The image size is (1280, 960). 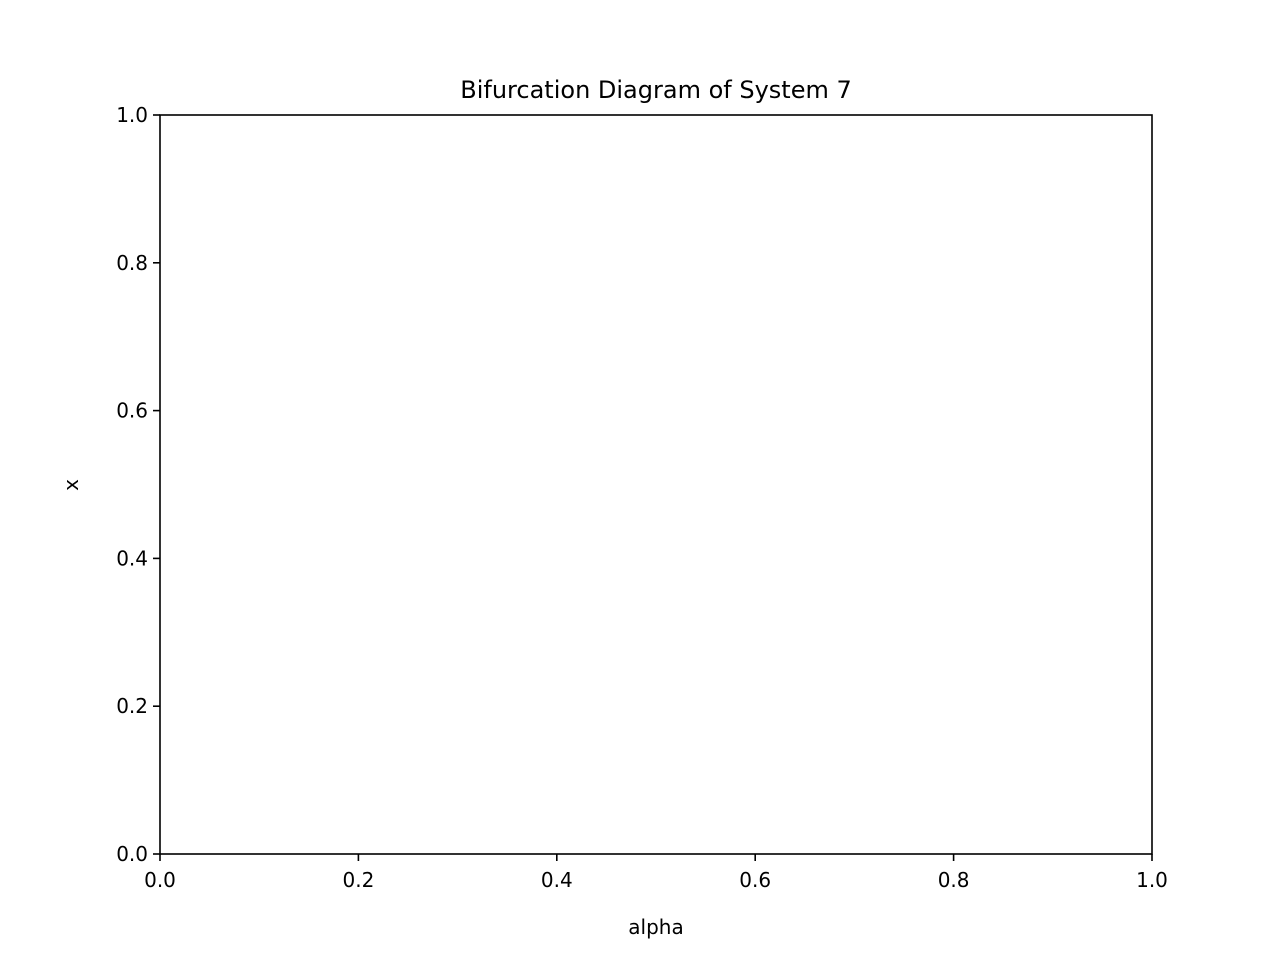 I want to click on y-axis: 0.0 0.2 0.4 0.6 0.8 1.0, so click(x=138, y=484).